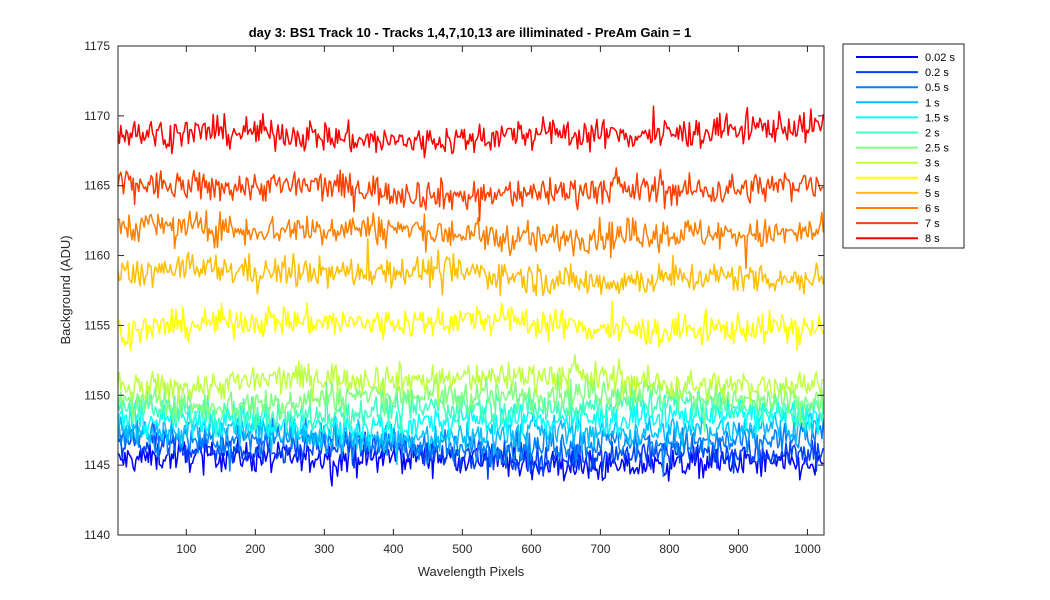  What do you see at coordinates (324, 549) in the screenshot?
I see `x-tick-label: 300` at bounding box center [324, 549].